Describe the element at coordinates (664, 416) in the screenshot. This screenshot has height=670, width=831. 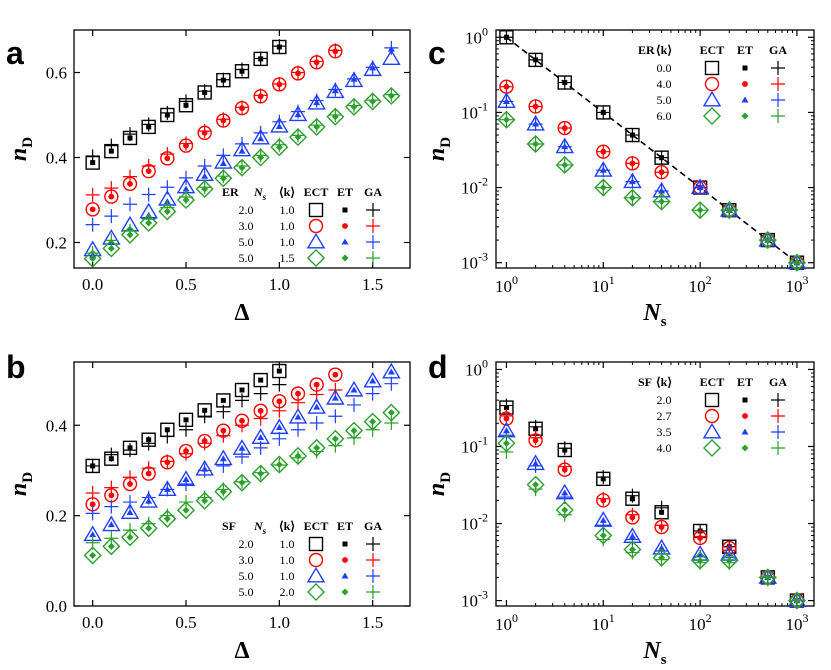
I see `legend-k: 2.7` at that location.